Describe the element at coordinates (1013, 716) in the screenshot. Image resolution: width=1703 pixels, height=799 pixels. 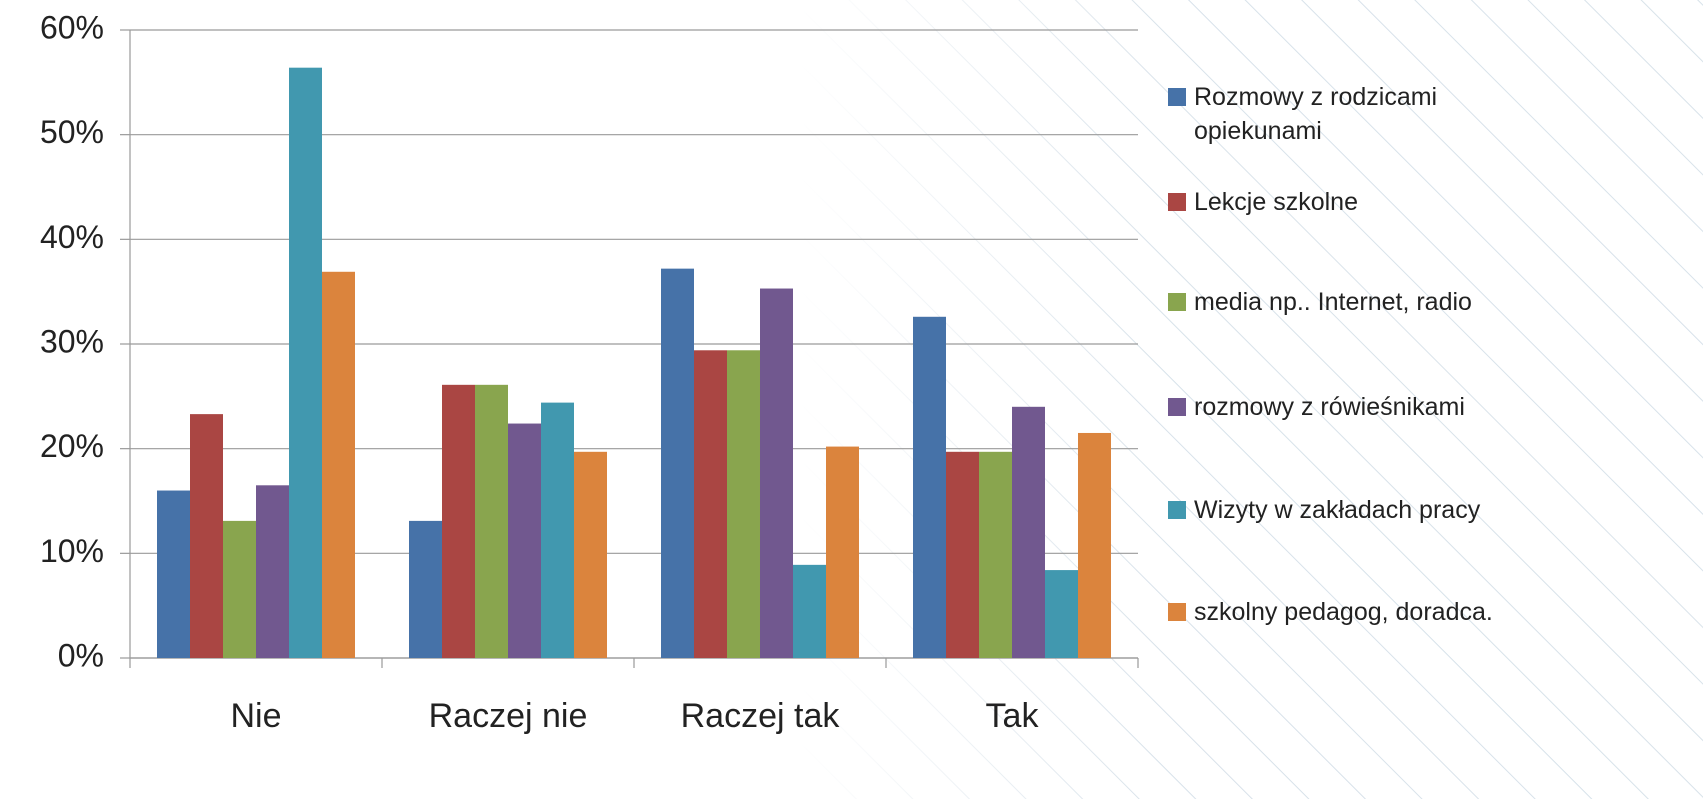
I see `x-tick-label: Tak` at that location.